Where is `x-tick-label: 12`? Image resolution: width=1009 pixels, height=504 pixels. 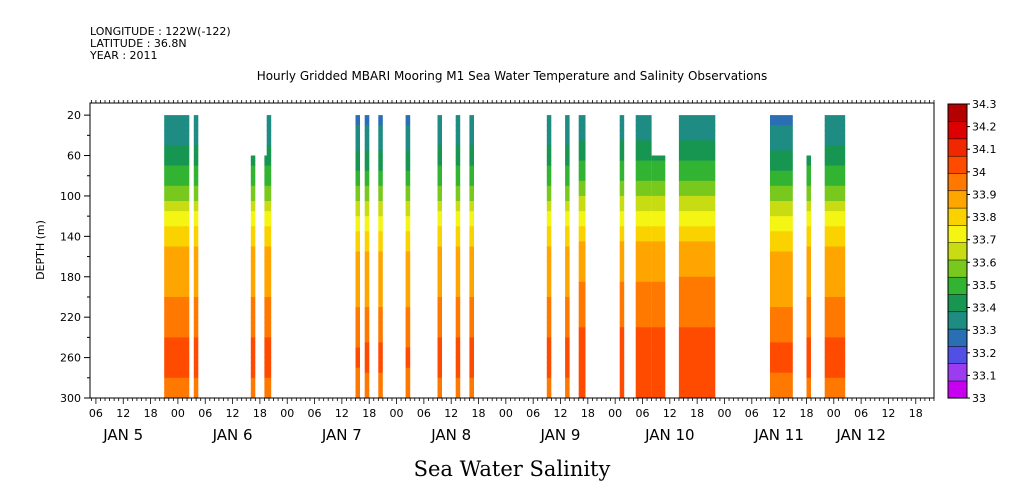 x-tick-label: 12 is located at coordinates (233, 413).